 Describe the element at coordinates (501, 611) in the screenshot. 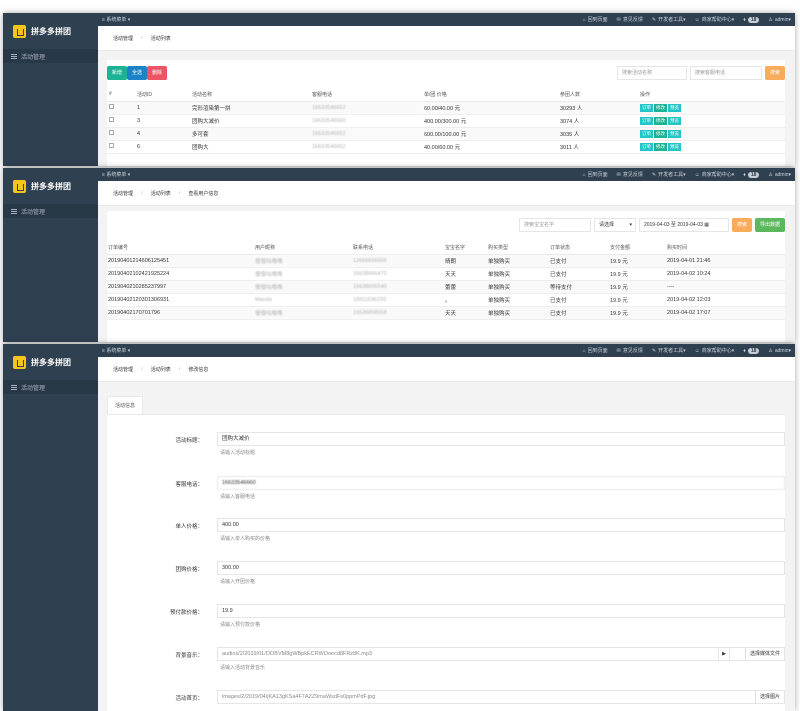

I see `deposit-price-input: 19.9` at that location.